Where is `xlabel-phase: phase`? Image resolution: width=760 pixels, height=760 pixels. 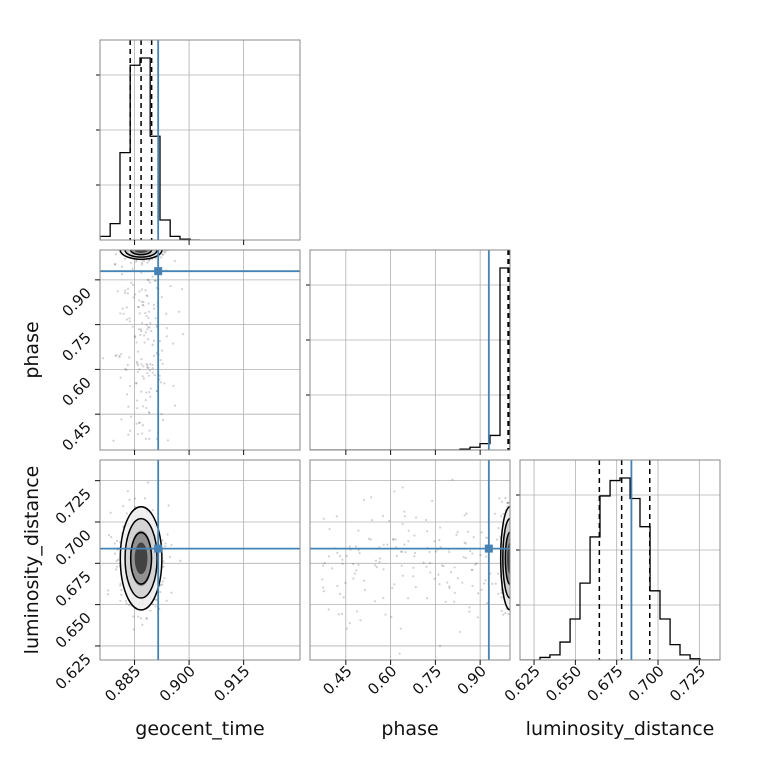
xlabel-phase: phase is located at coordinates (409, 729).